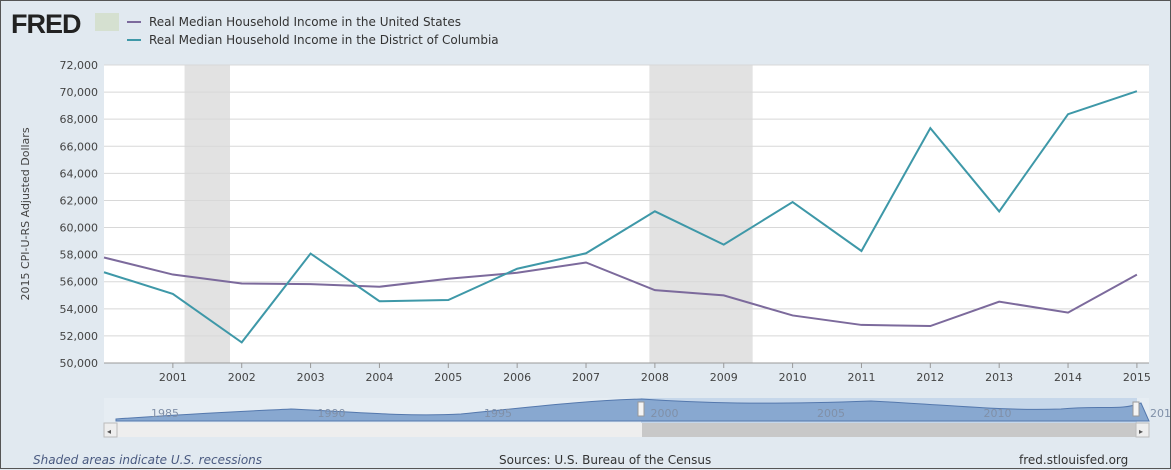 The height and width of the screenshot is (470, 1171). I want to click on x-tick-label: 2010, so click(793, 377).